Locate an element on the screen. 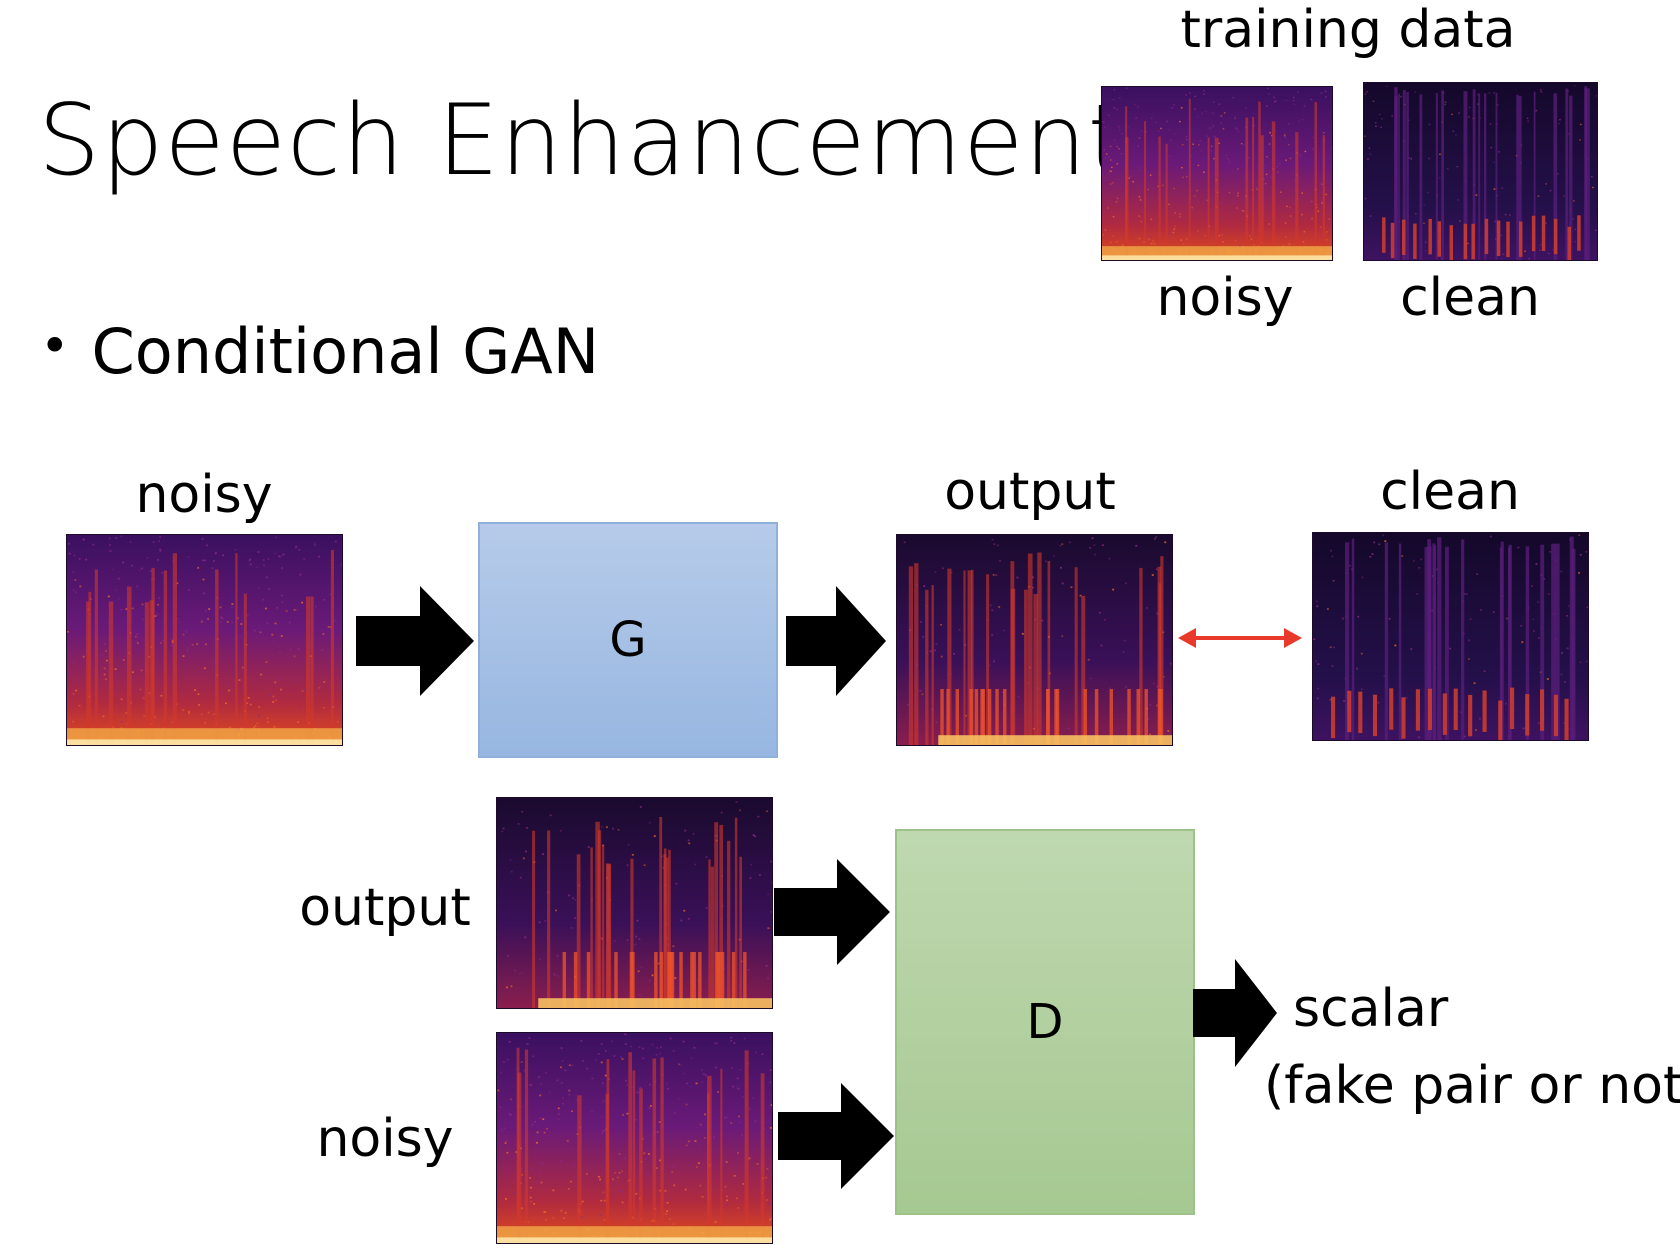 This screenshot has height=1248, width=1680. discriminator-label: D is located at coordinates (1045, 1022).